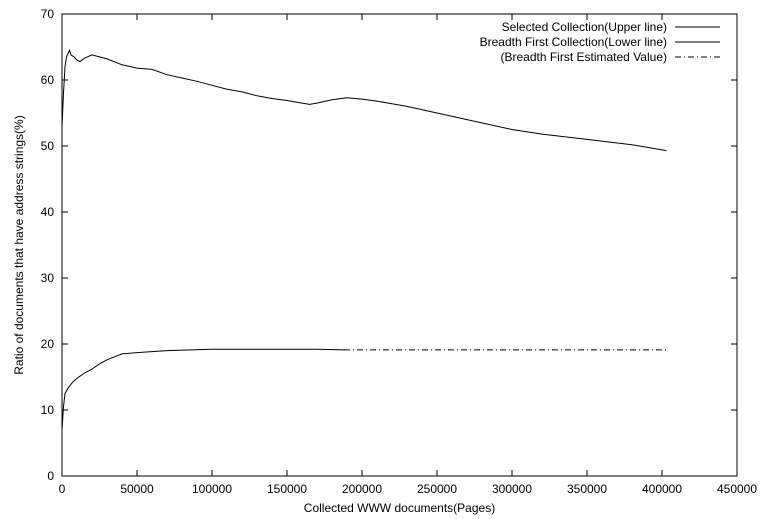 The height and width of the screenshot is (519, 761). I want to click on y-tick-label: 40, so click(48, 212).